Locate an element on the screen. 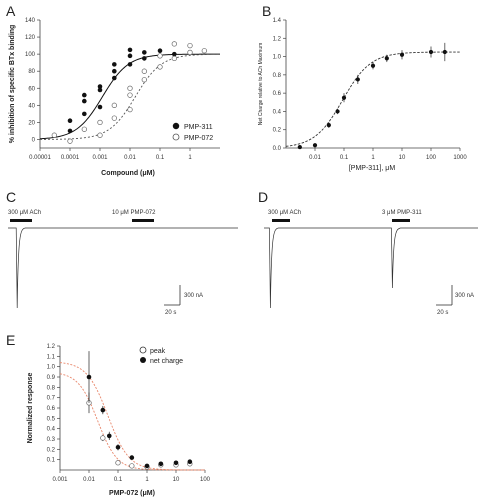 Image resolution: width=485 pixels, height=500 pixels. trace-d: 300 μM ACh 3 μM PMP-311 300 nA 20 s is located at coordinates (371, 263).